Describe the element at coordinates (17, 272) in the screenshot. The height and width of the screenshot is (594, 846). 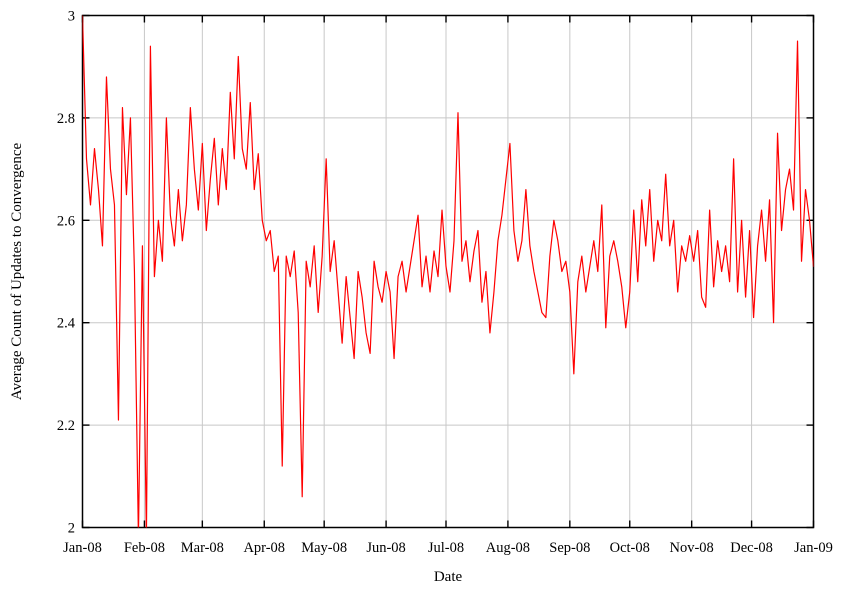
I see `y-axis-title: Average Count of Updates to Convergence` at that location.